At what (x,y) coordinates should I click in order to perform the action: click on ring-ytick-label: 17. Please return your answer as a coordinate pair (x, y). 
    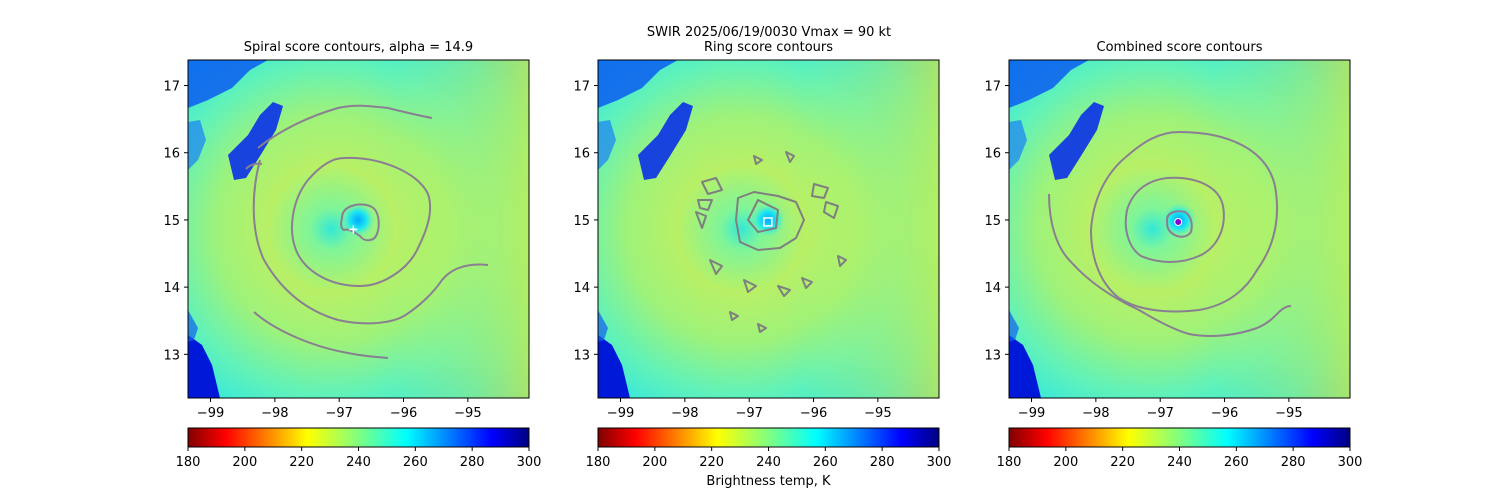
    Looking at the image, I should click on (581, 87).